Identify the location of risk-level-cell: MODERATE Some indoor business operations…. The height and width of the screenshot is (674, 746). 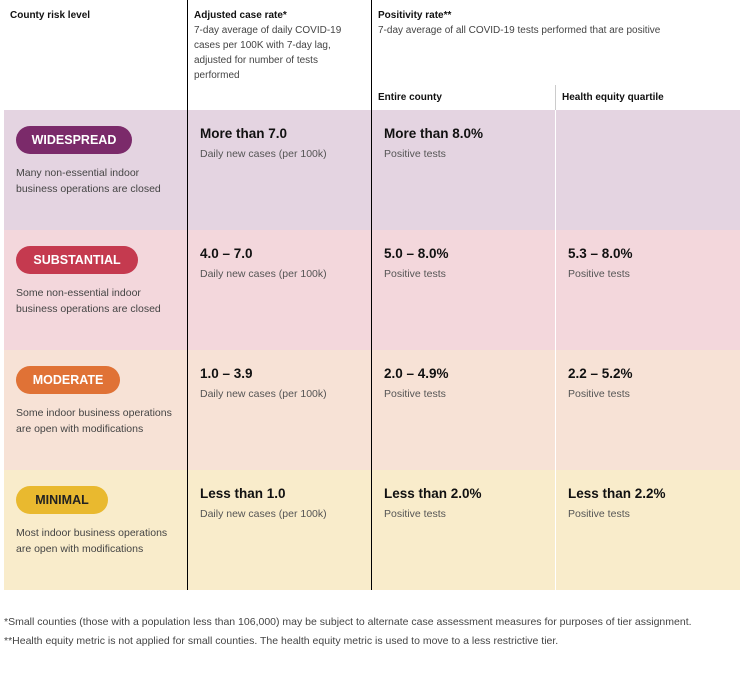
(95, 410).